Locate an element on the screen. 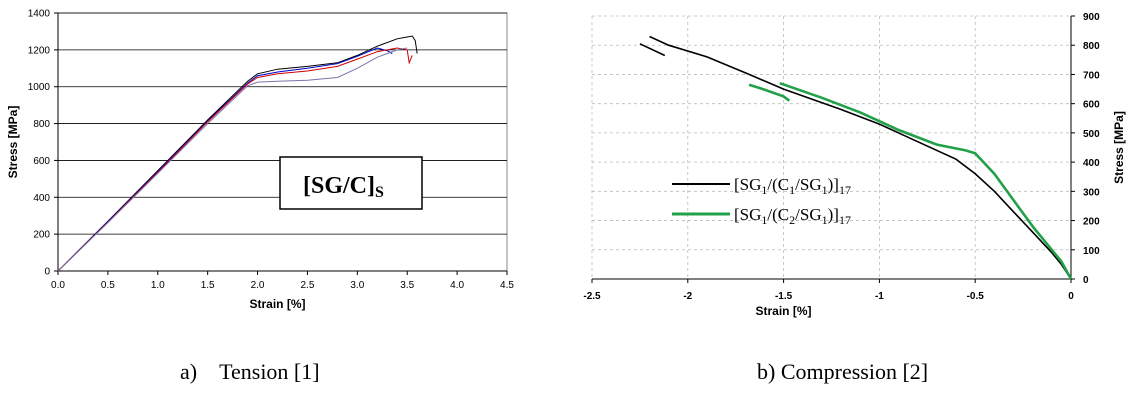 The image size is (1131, 410). tick-label-y: 300 is located at coordinates (1091, 192).